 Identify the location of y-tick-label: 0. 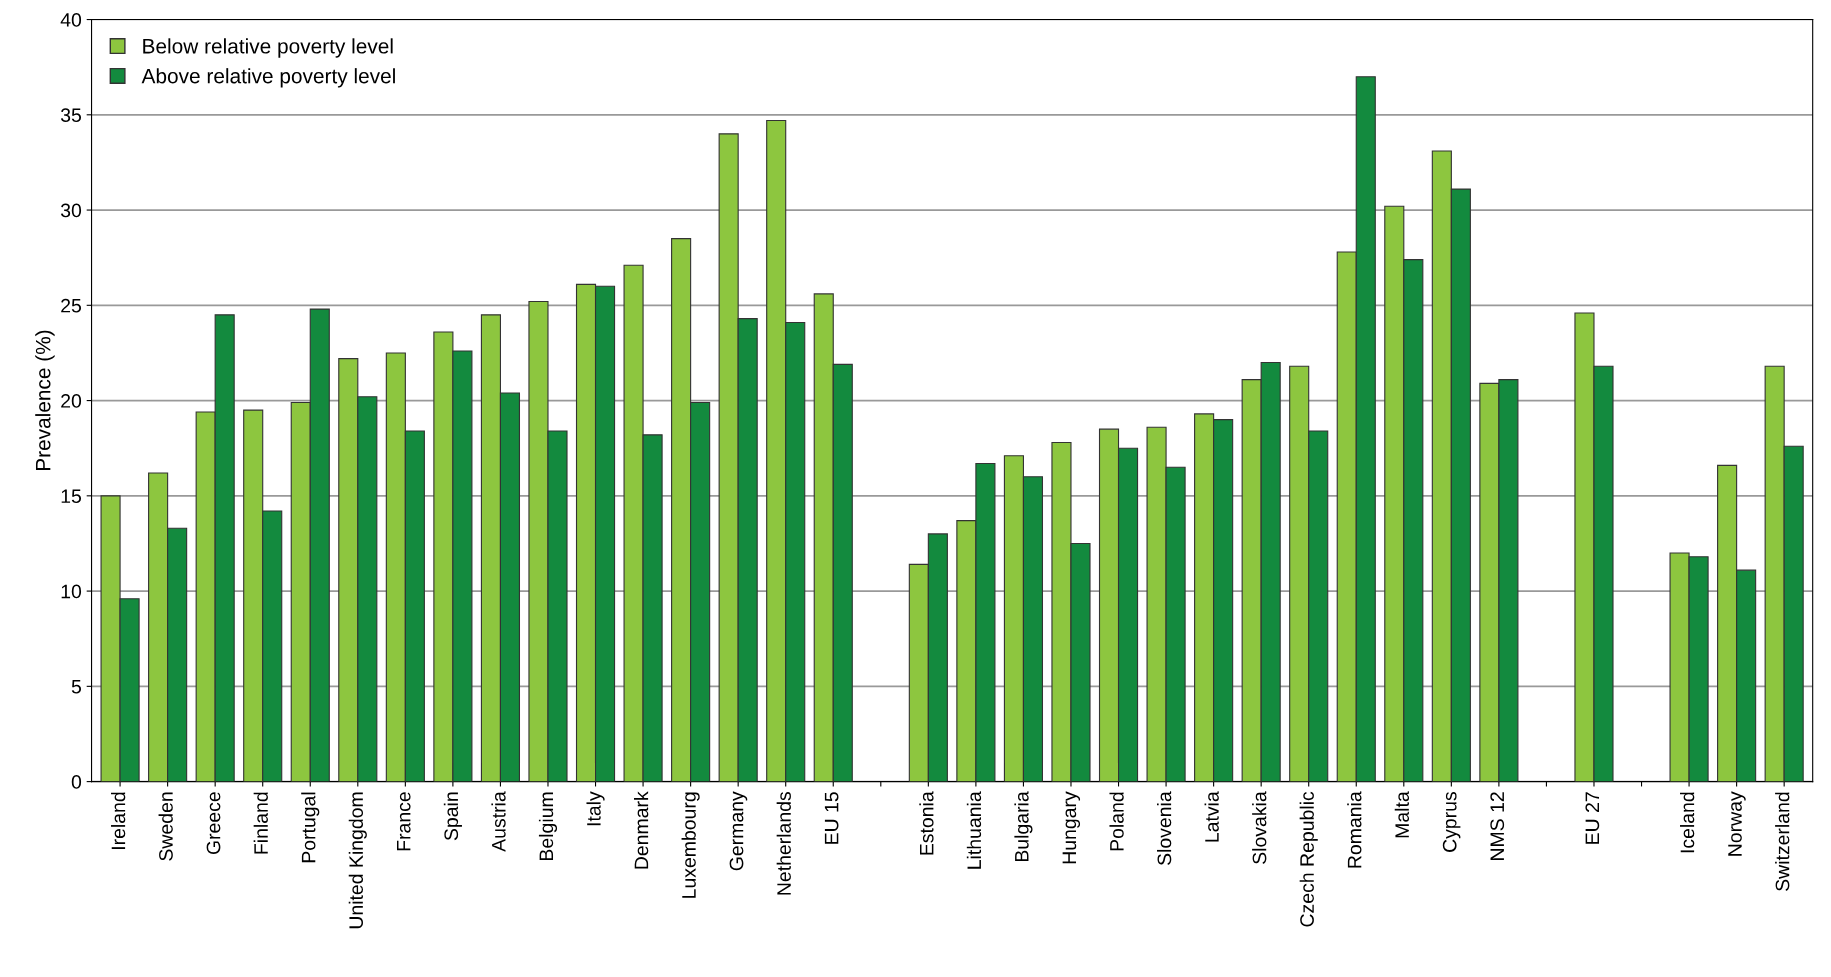
(76, 782).